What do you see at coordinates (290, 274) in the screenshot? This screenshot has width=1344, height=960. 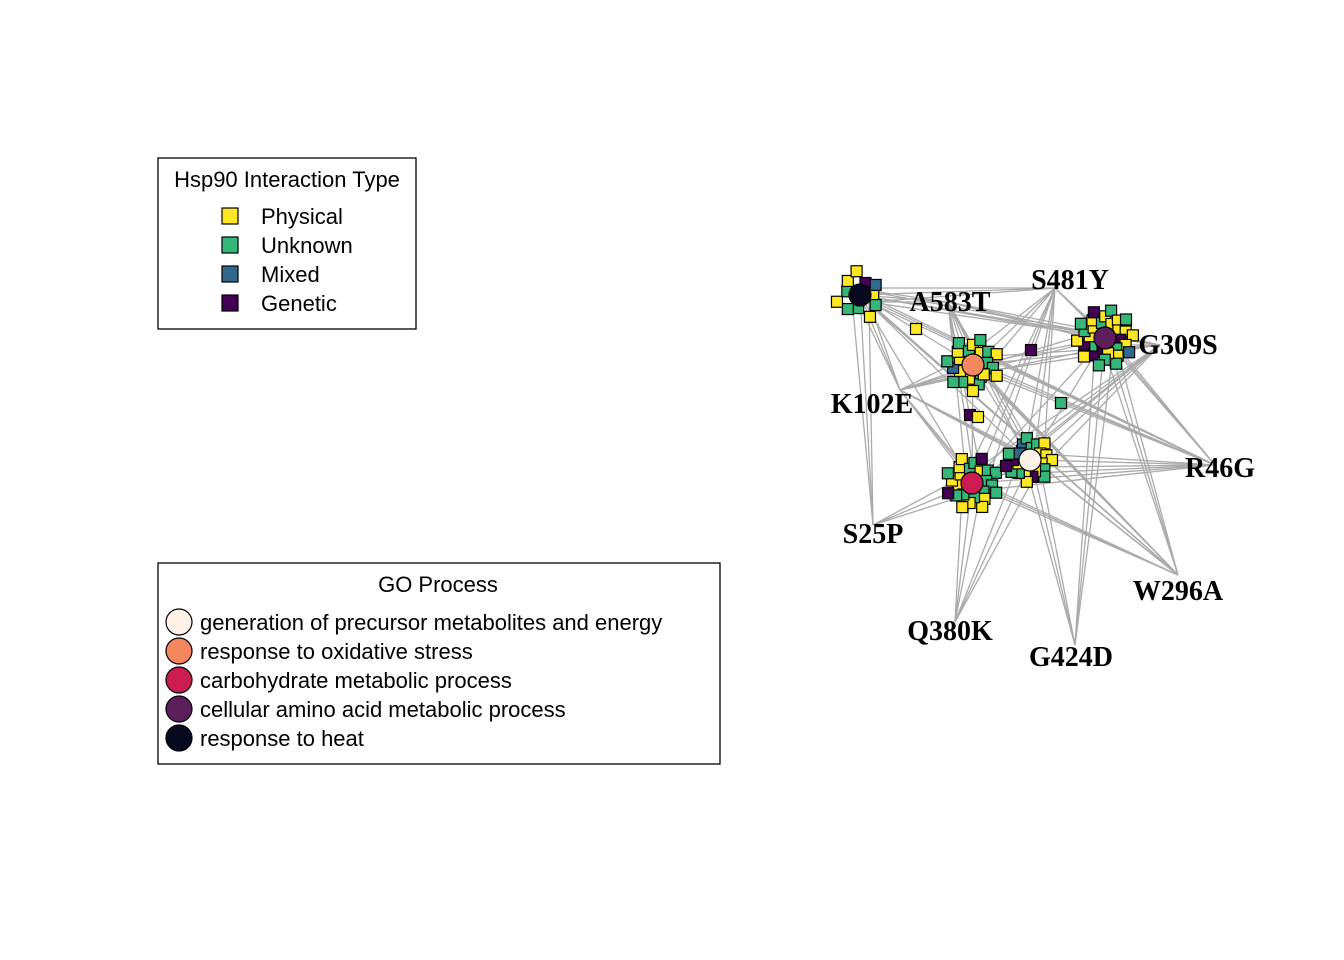 I see `legend-label-mixed: Mixed` at bounding box center [290, 274].